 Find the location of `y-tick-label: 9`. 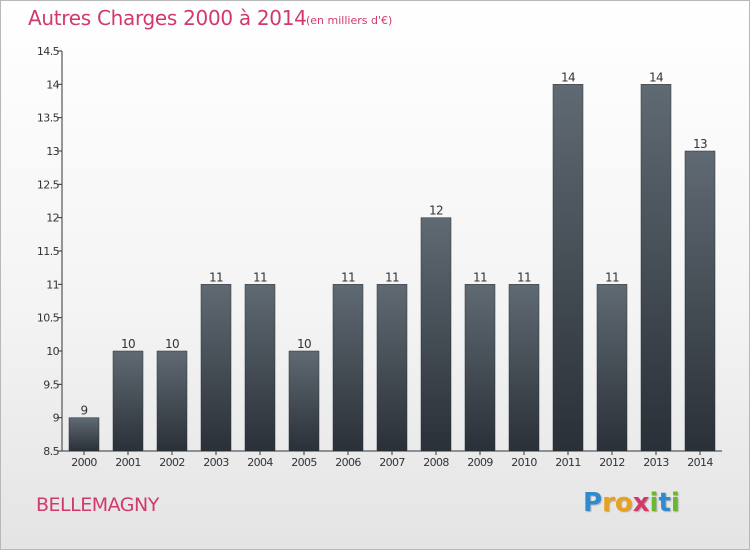

y-tick-label: 9 is located at coordinates (56, 418).